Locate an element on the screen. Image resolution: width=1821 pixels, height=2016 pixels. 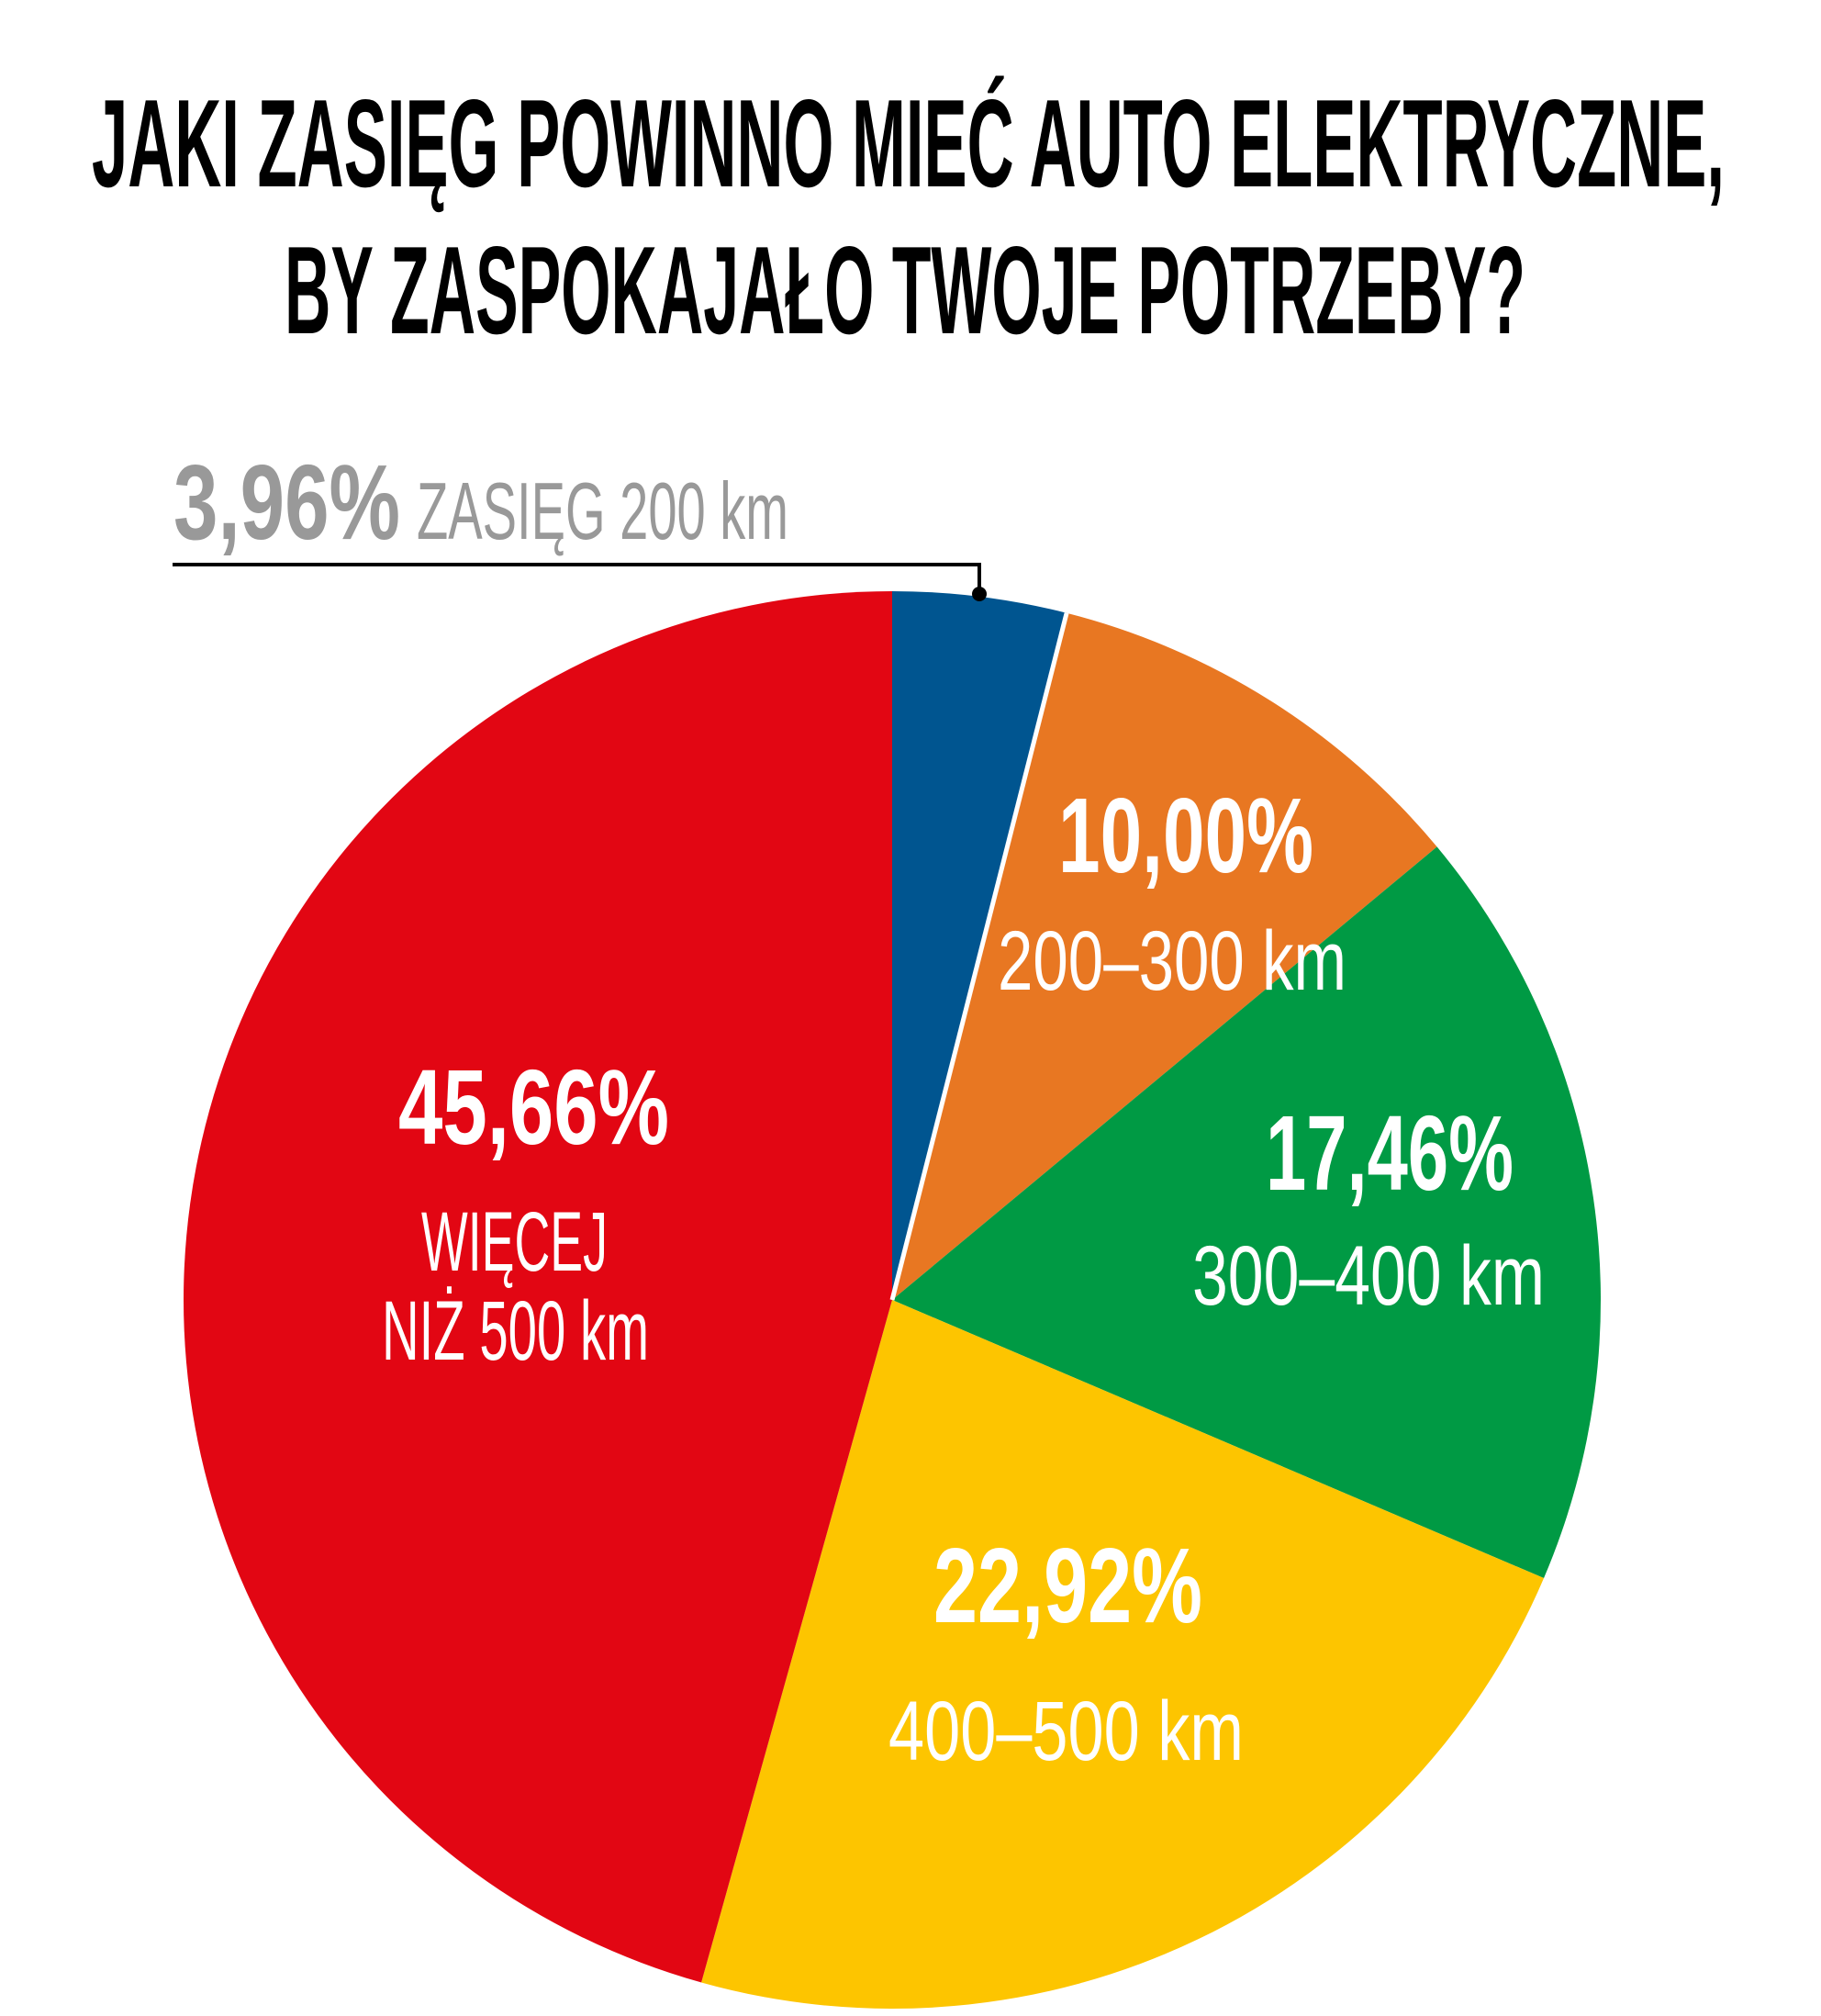
slice-category-label-4-line-1: WIĘCEJ is located at coordinates (514, 1242).